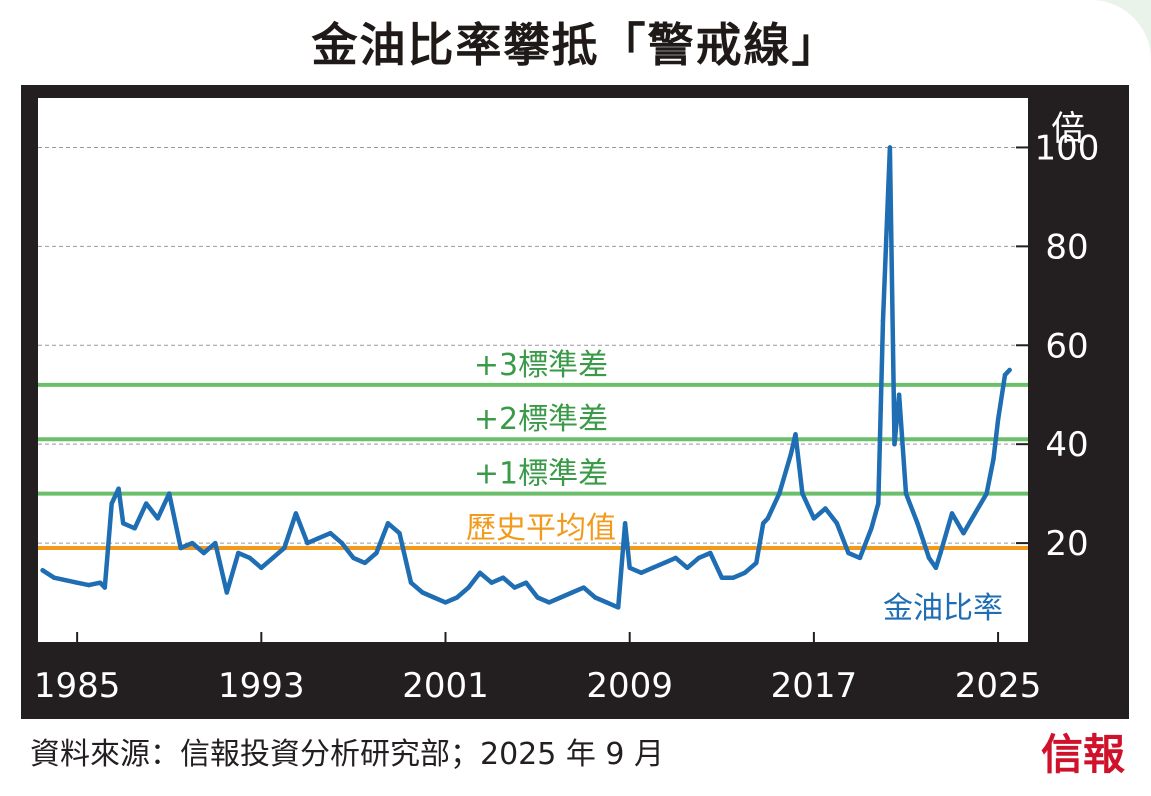  I want to click on x-tick-label: 2001, so click(445, 686).